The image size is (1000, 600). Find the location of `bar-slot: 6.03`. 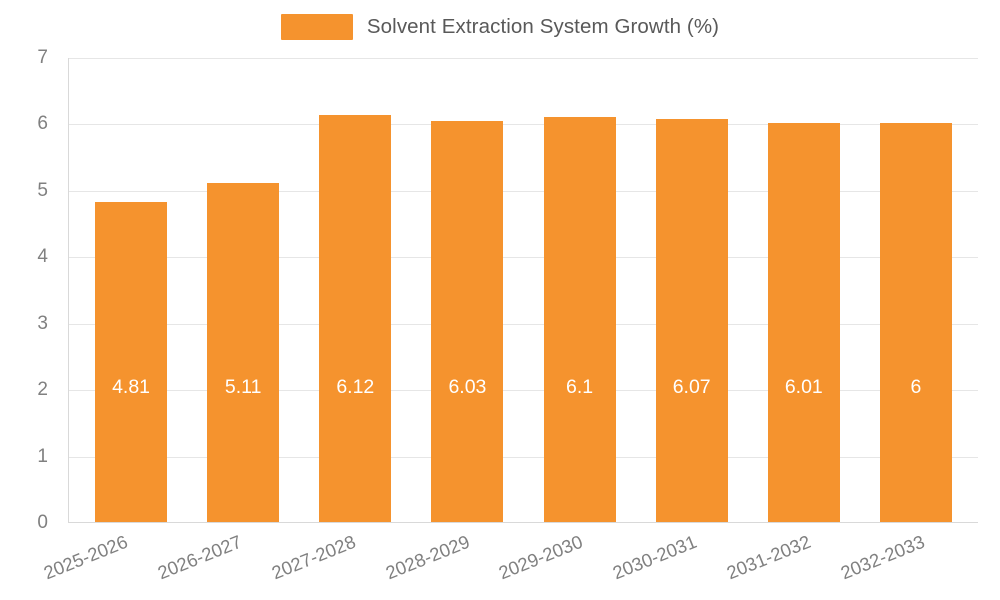

bar-slot: 6.03 is located at coordinates (467, 290).